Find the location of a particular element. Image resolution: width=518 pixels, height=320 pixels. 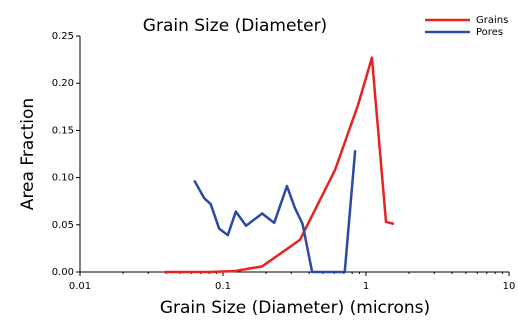

x-tick-label: 0.1 is located at coordinates (223, 286).